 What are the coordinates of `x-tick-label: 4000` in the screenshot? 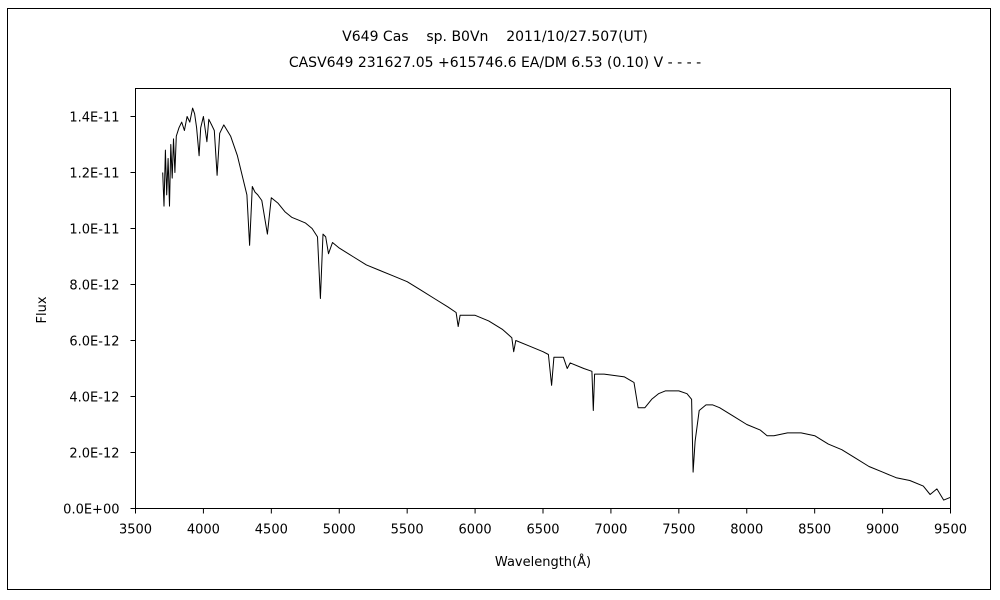 It's located at (203, 530).